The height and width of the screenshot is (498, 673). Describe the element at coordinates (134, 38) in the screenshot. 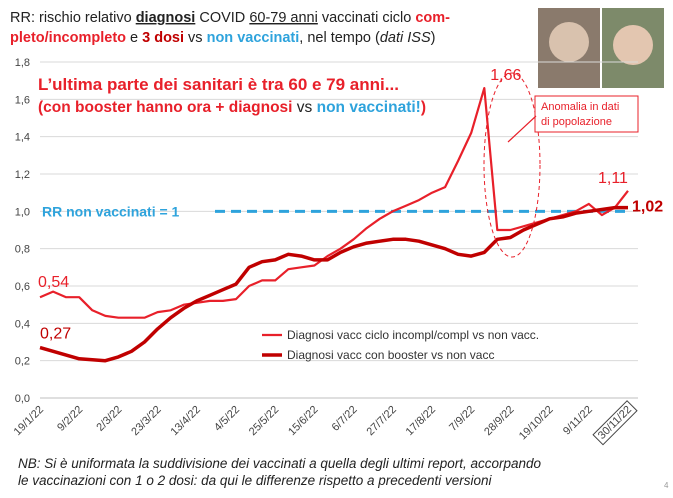

I see `title-part: e` at that location.